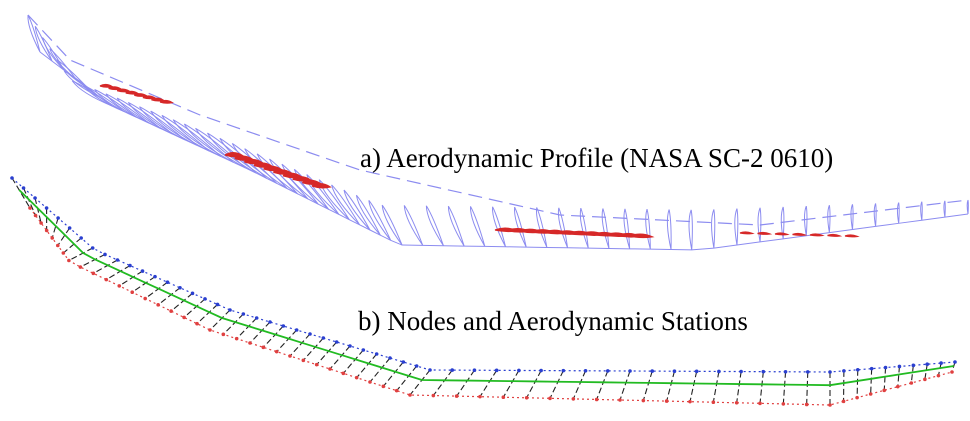  What do you see at coordinates (553, 321) in the screenshot?
I see `caption-b: b) Nodes and Aerodynamic Stations` at bounding box center [553, 321].